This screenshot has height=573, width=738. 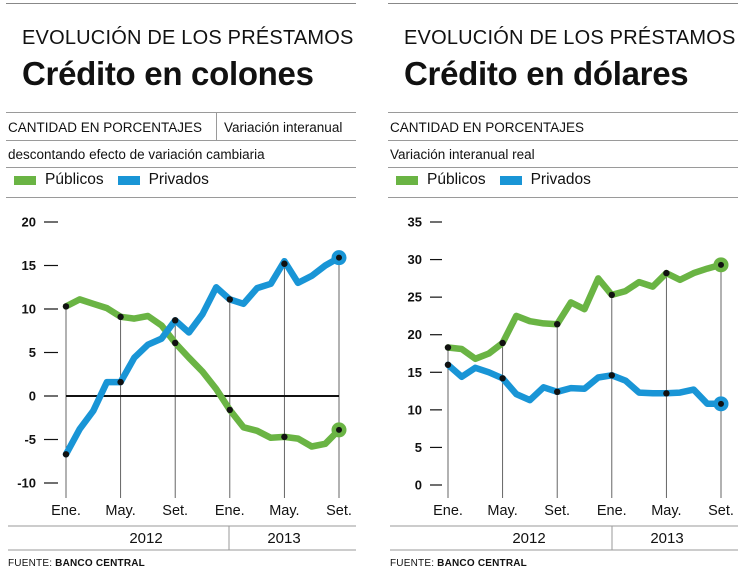 What do you see at coordinates (283, 127) in the screenshot?
I see `measure-label: Variación interanual` at bounding box center [283, 127].